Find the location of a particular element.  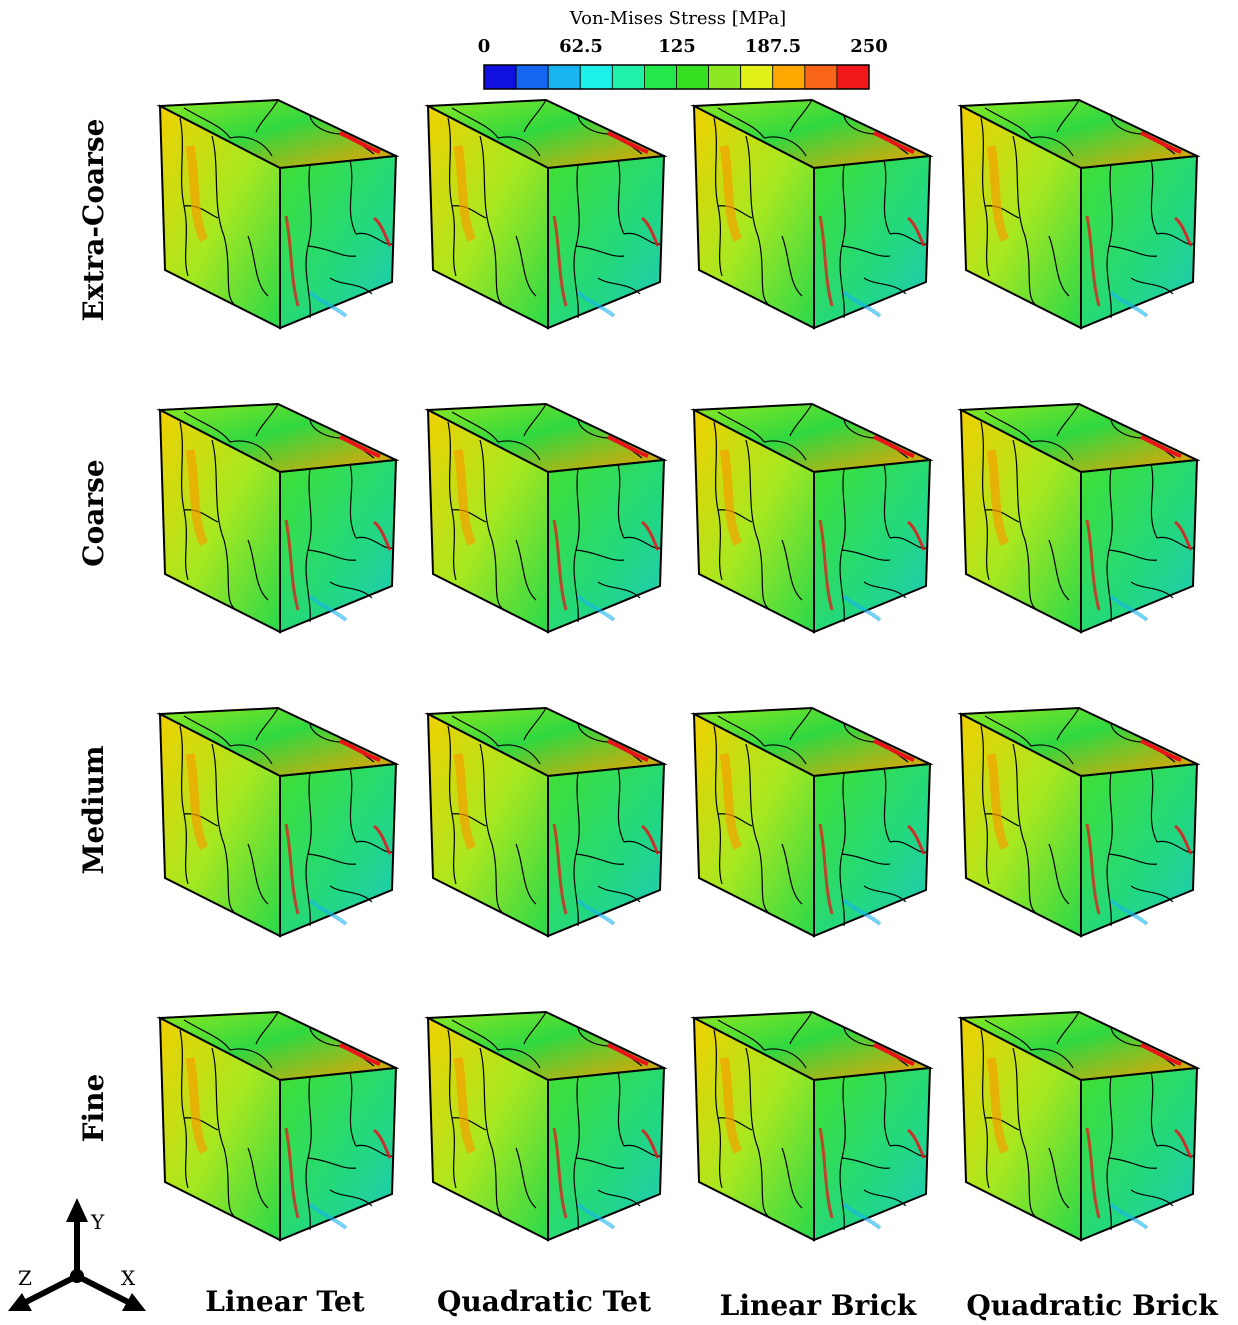

axis-label-x: X is located at coordinates (128, 1278).